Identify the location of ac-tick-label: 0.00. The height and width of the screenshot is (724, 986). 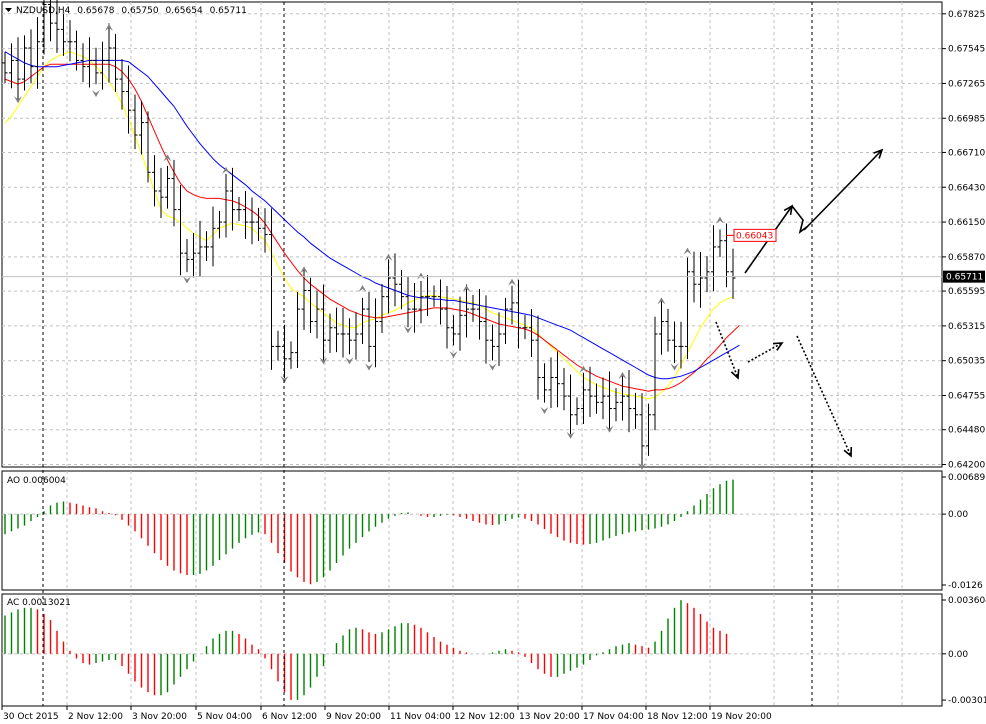
(958, 655).